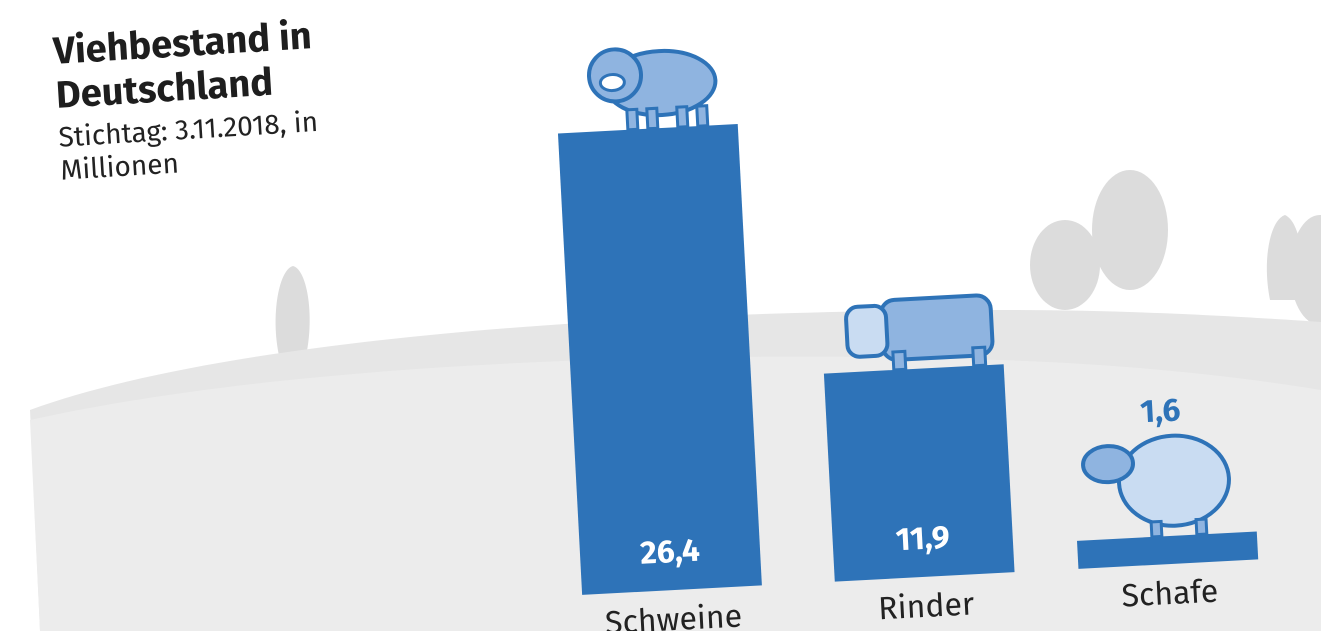 This screenshot has height=631, width=1321. I want to click on value-label: 11,9, so click(923, 539).